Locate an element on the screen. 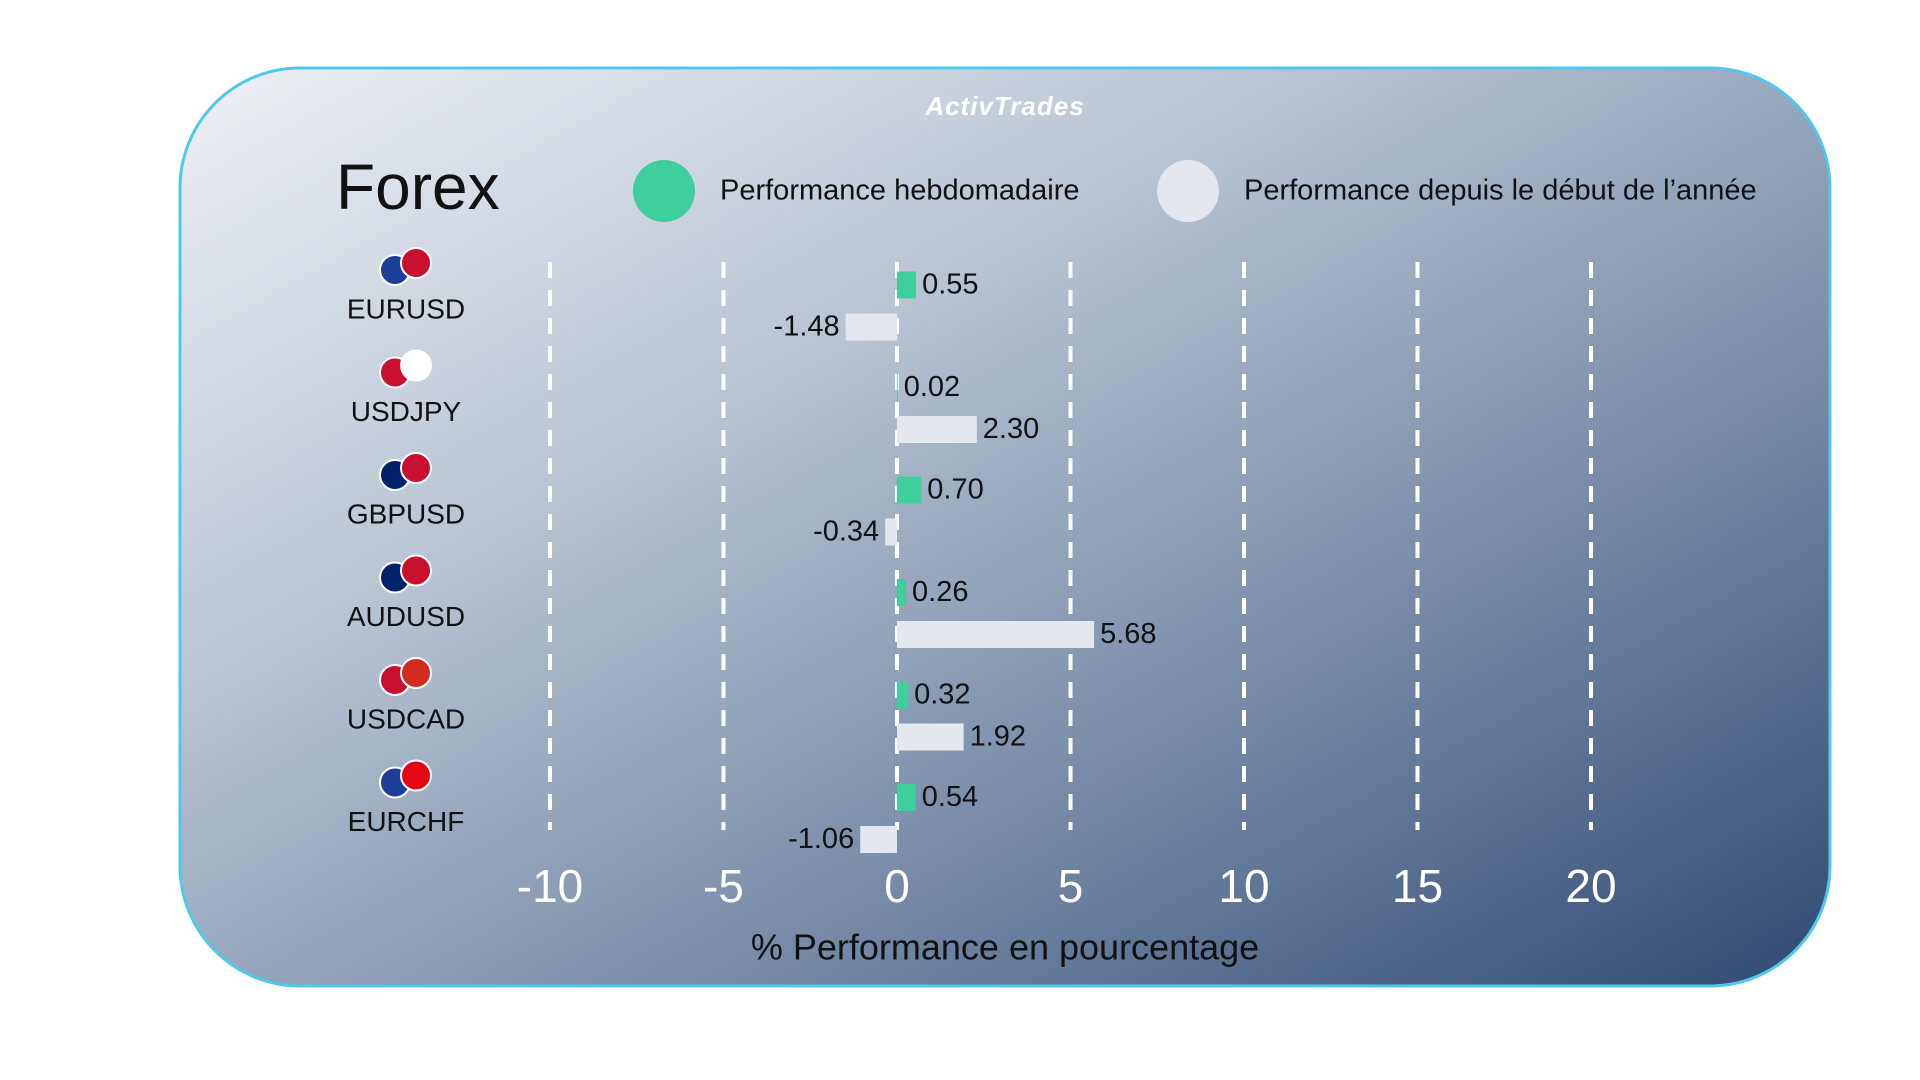 The width and height of the screenshot is (1920, 1080). data-label: -1.48 is located at coordinates (807, 327).